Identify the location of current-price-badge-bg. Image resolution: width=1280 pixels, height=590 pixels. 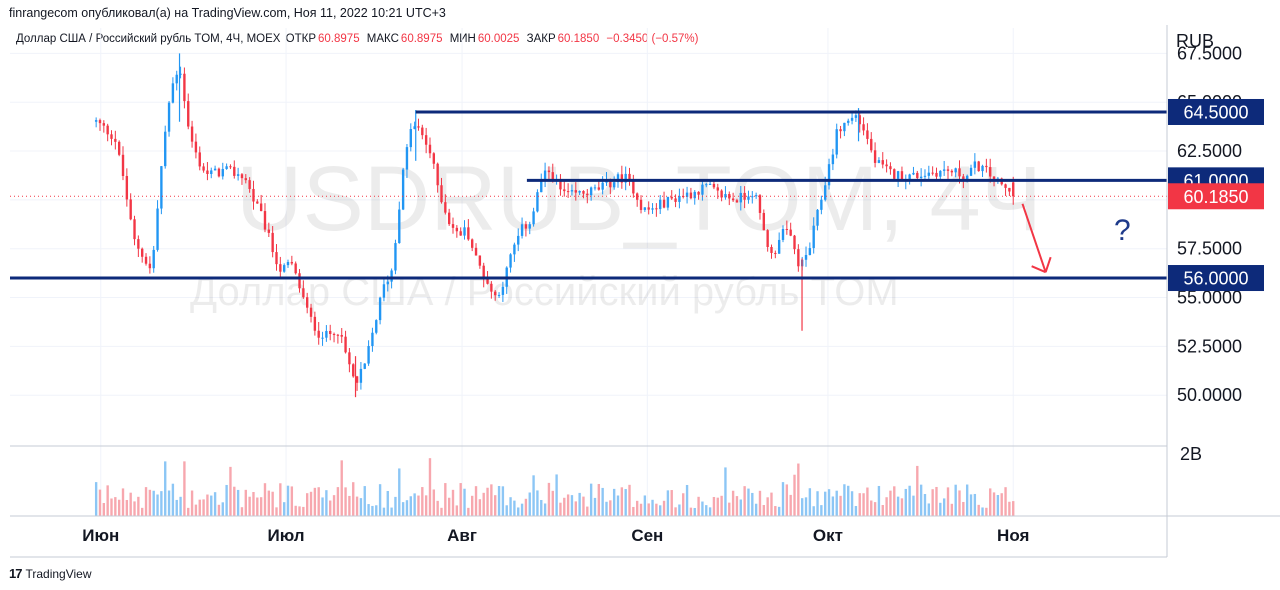
(1216, 196).